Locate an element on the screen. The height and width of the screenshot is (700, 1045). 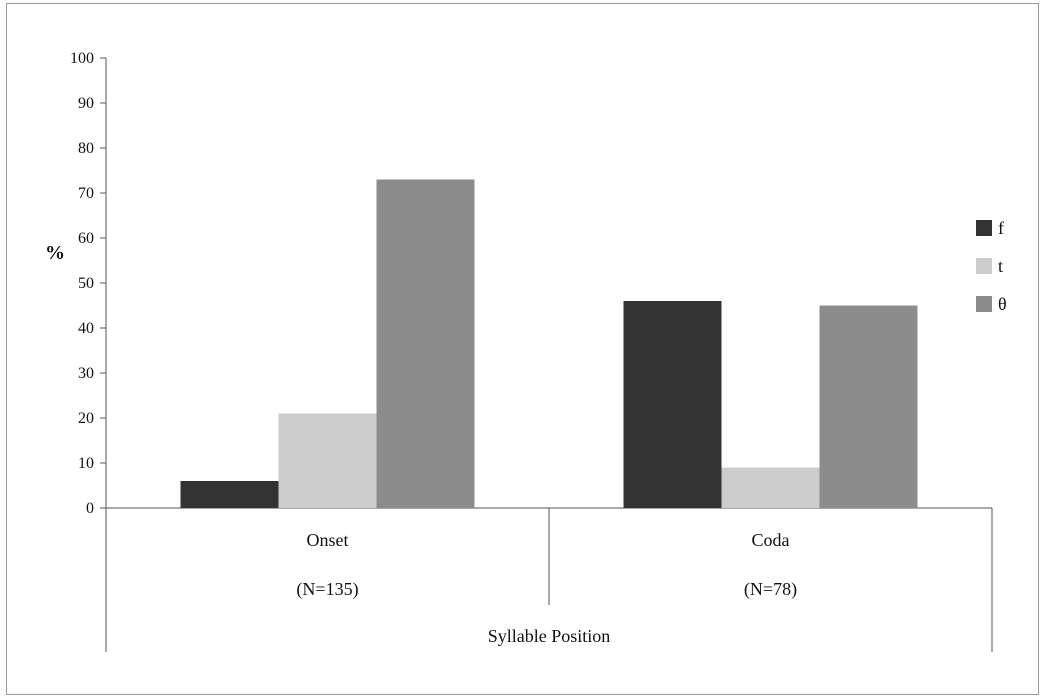
legend: ftθ is located at coordinates (991, 266).